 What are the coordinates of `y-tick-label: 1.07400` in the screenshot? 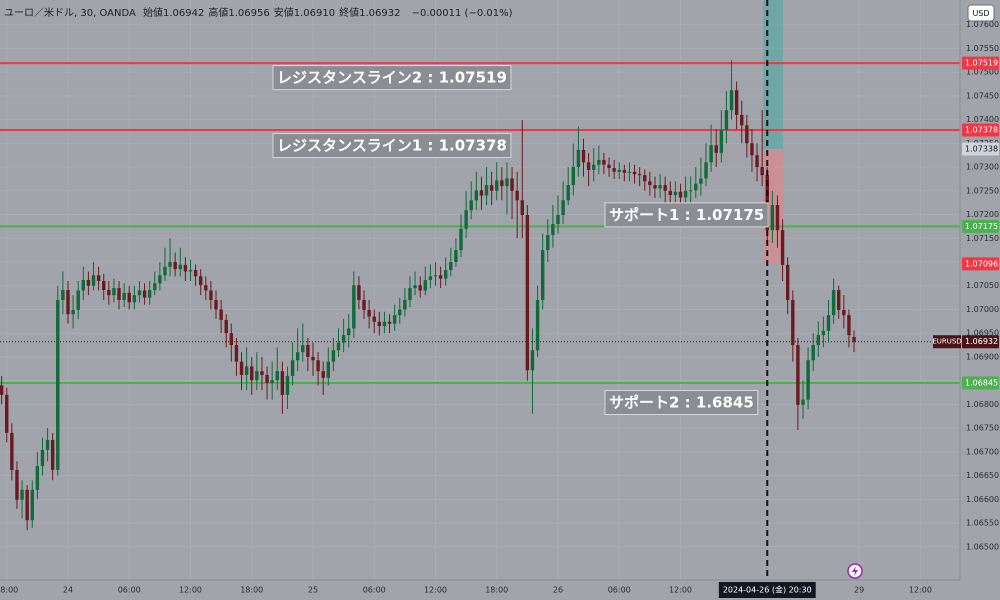 It's located at (982, 119).